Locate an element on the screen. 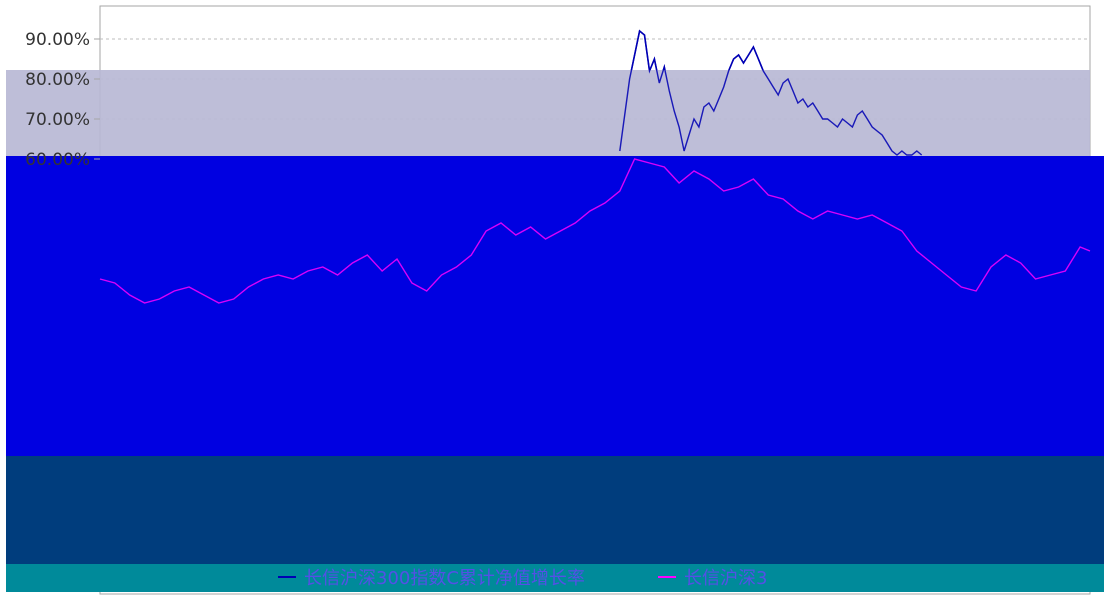 The image size is (1104, 597). band-lavender is located at coordinates (548, 113).